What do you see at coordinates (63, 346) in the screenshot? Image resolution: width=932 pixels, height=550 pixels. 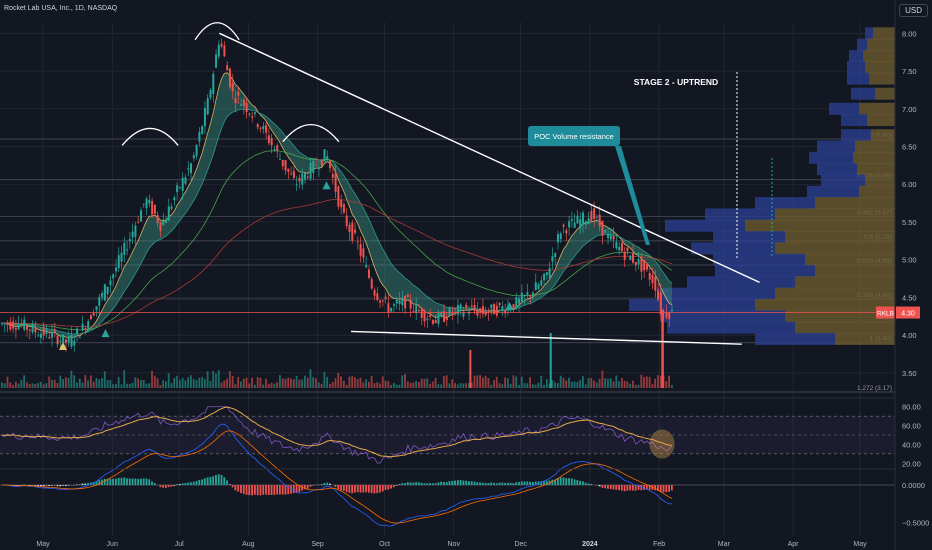 I see `entry-arrow` at bounding box center [63, 346].